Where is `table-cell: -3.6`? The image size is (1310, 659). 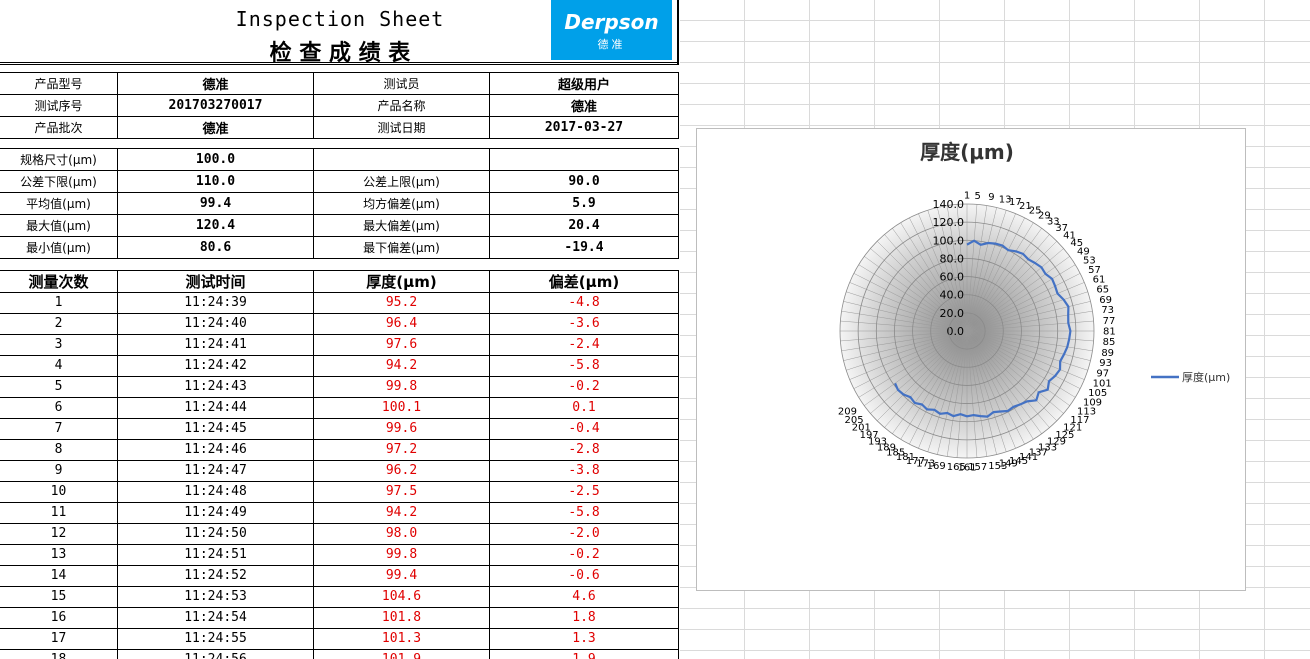
table-cell: -3.6 is located at coordinates (584, 324).